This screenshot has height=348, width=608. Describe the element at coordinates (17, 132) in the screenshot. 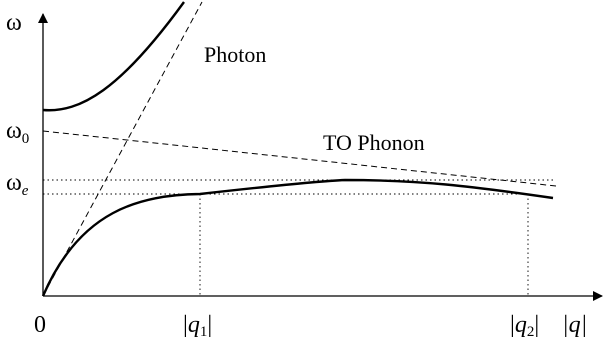

I see `omega-0-label: ω0` at that location.